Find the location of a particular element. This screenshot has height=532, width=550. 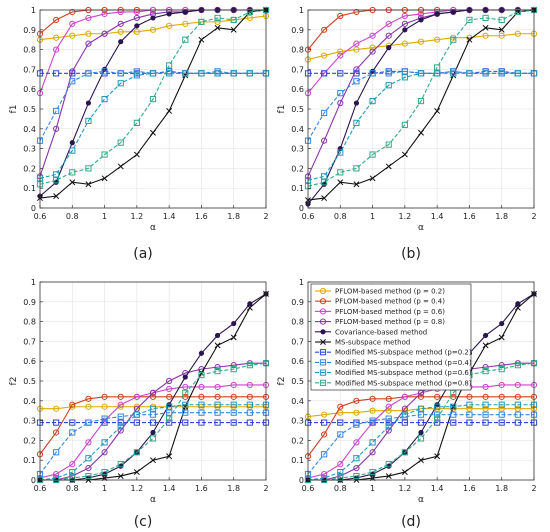

legend-label: Covariance-based method is located at coordinates (381, 332).